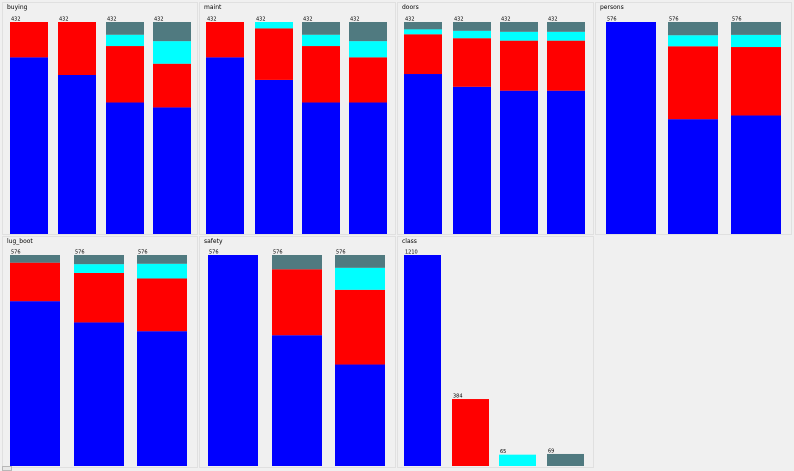 The width and height of the screenshot is (794, 471). What do you see at coordinates (162, 305) in the screenshot?
I see `bar-lug-boot-big-acc` at bounding box center [162, 305].